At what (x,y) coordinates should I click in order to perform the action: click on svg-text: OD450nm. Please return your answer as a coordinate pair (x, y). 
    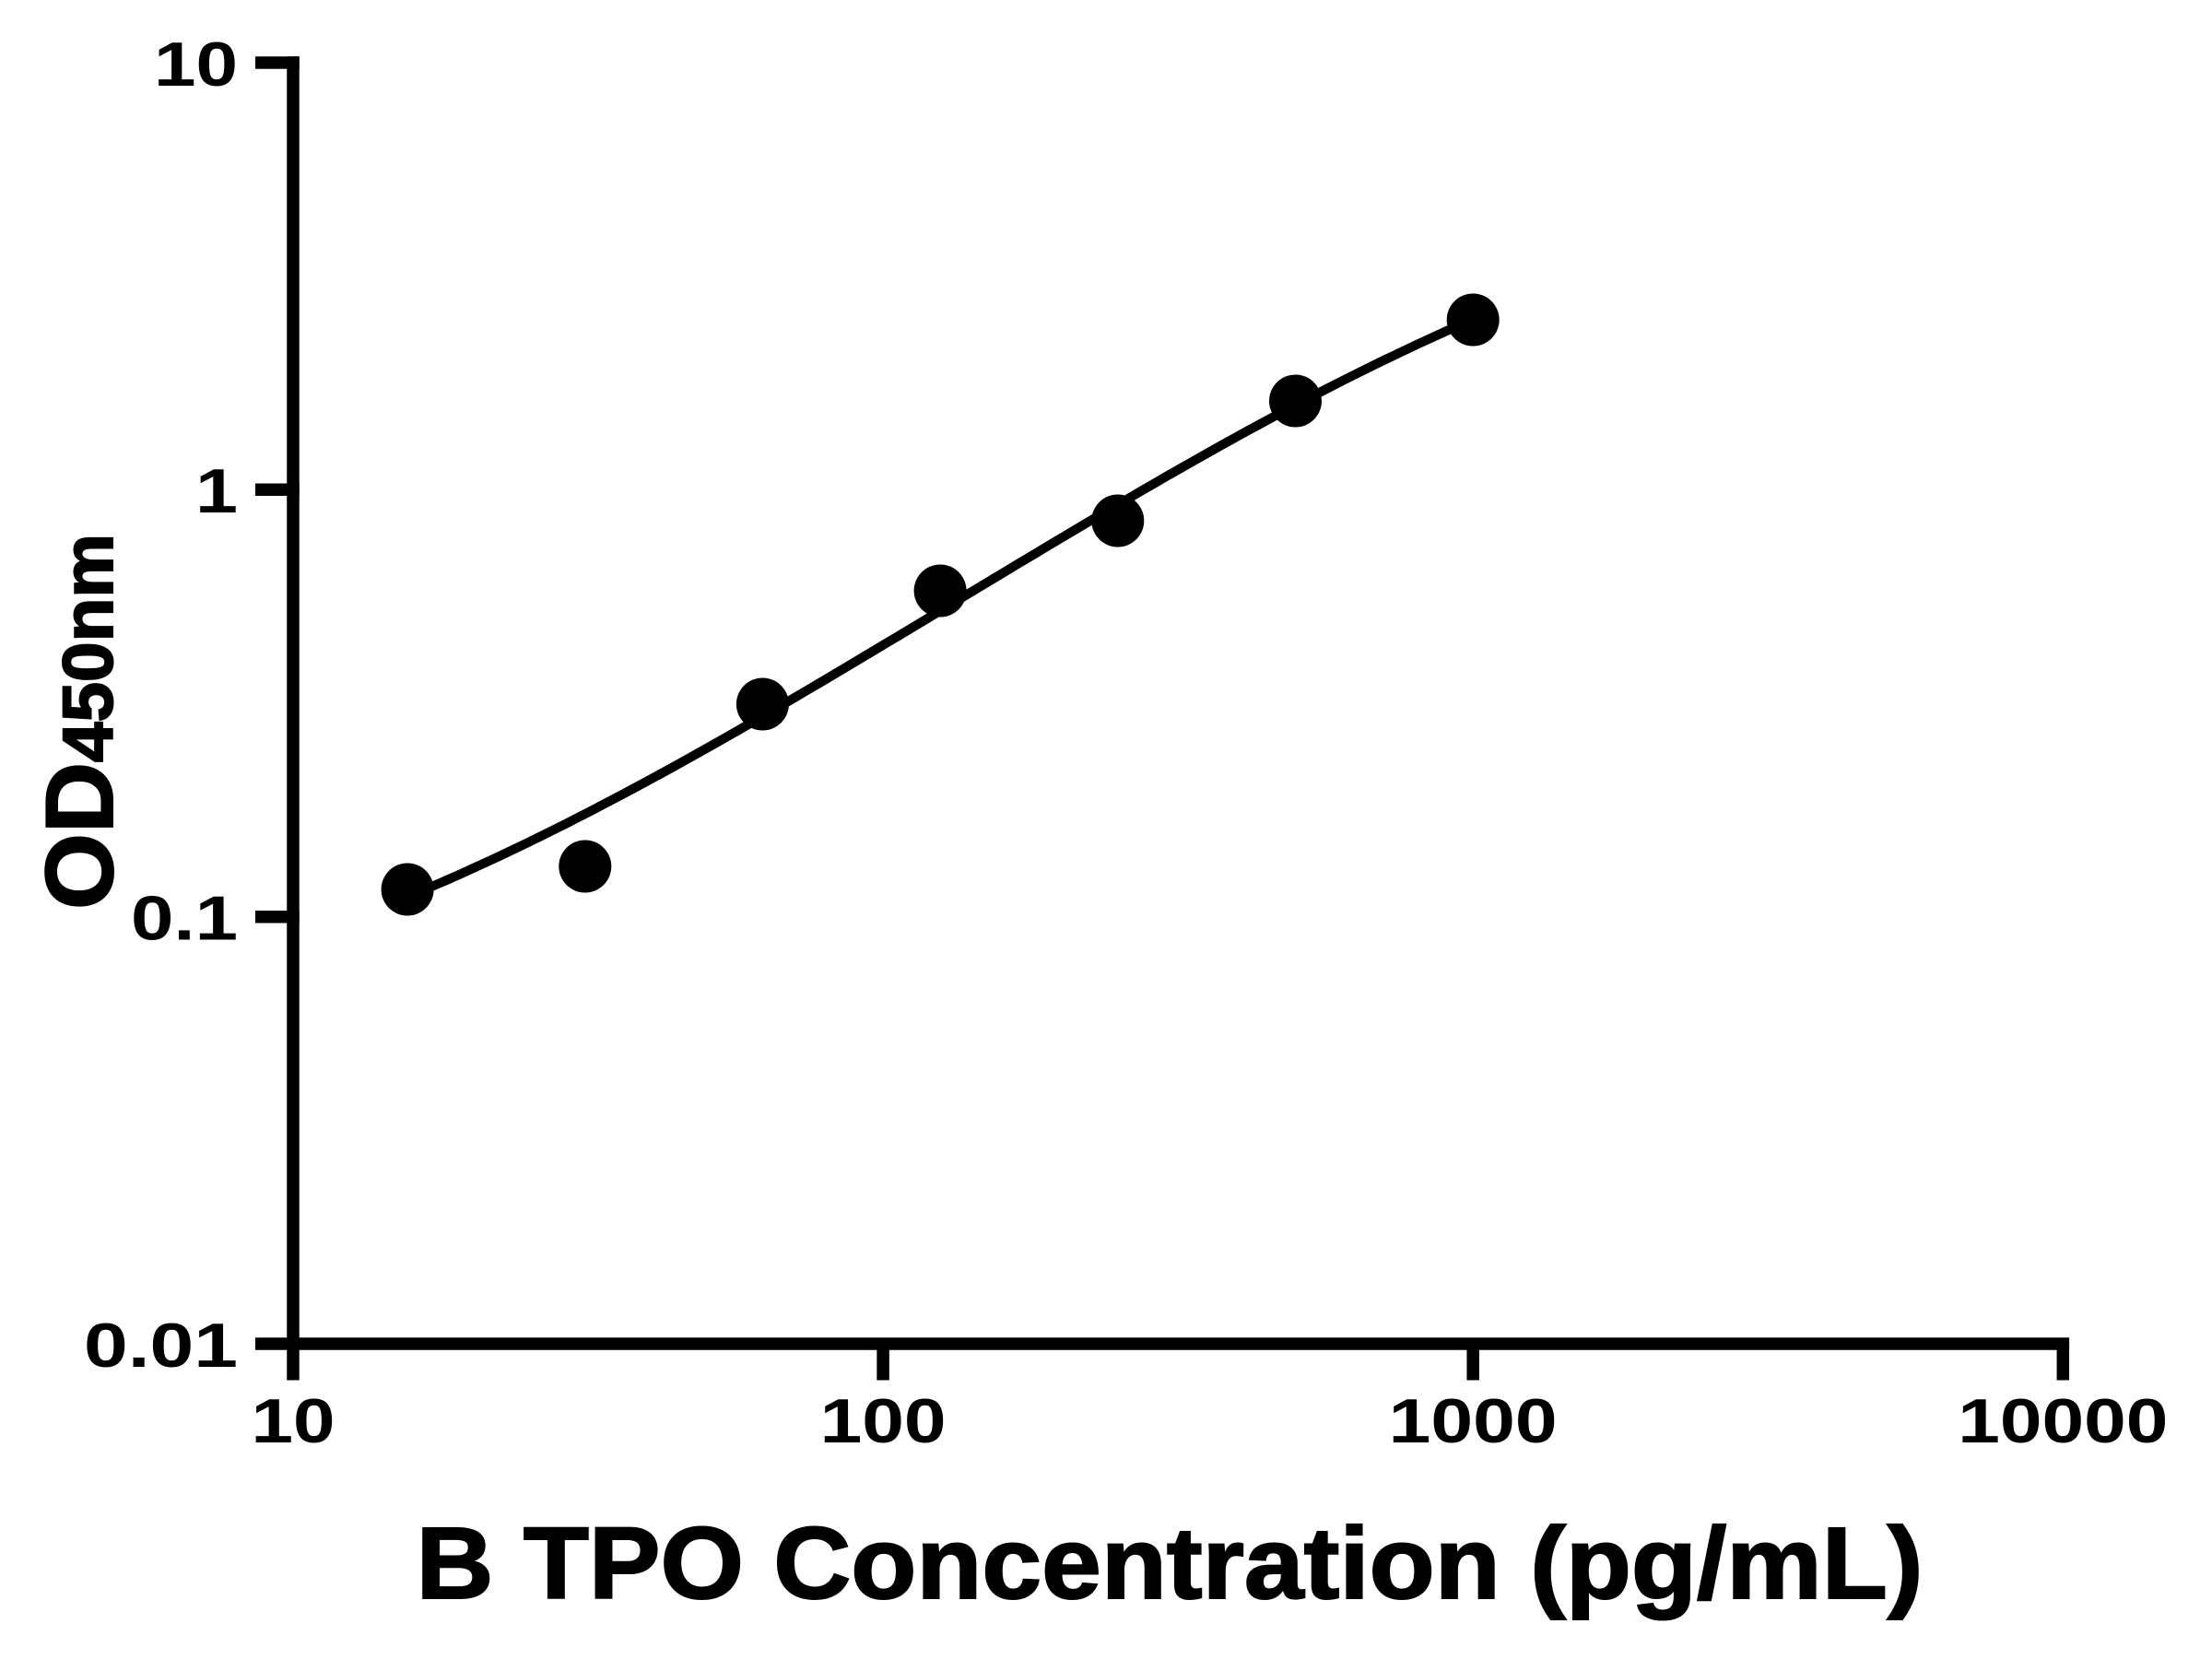
    Looking at the image, I should click on (80, 722).